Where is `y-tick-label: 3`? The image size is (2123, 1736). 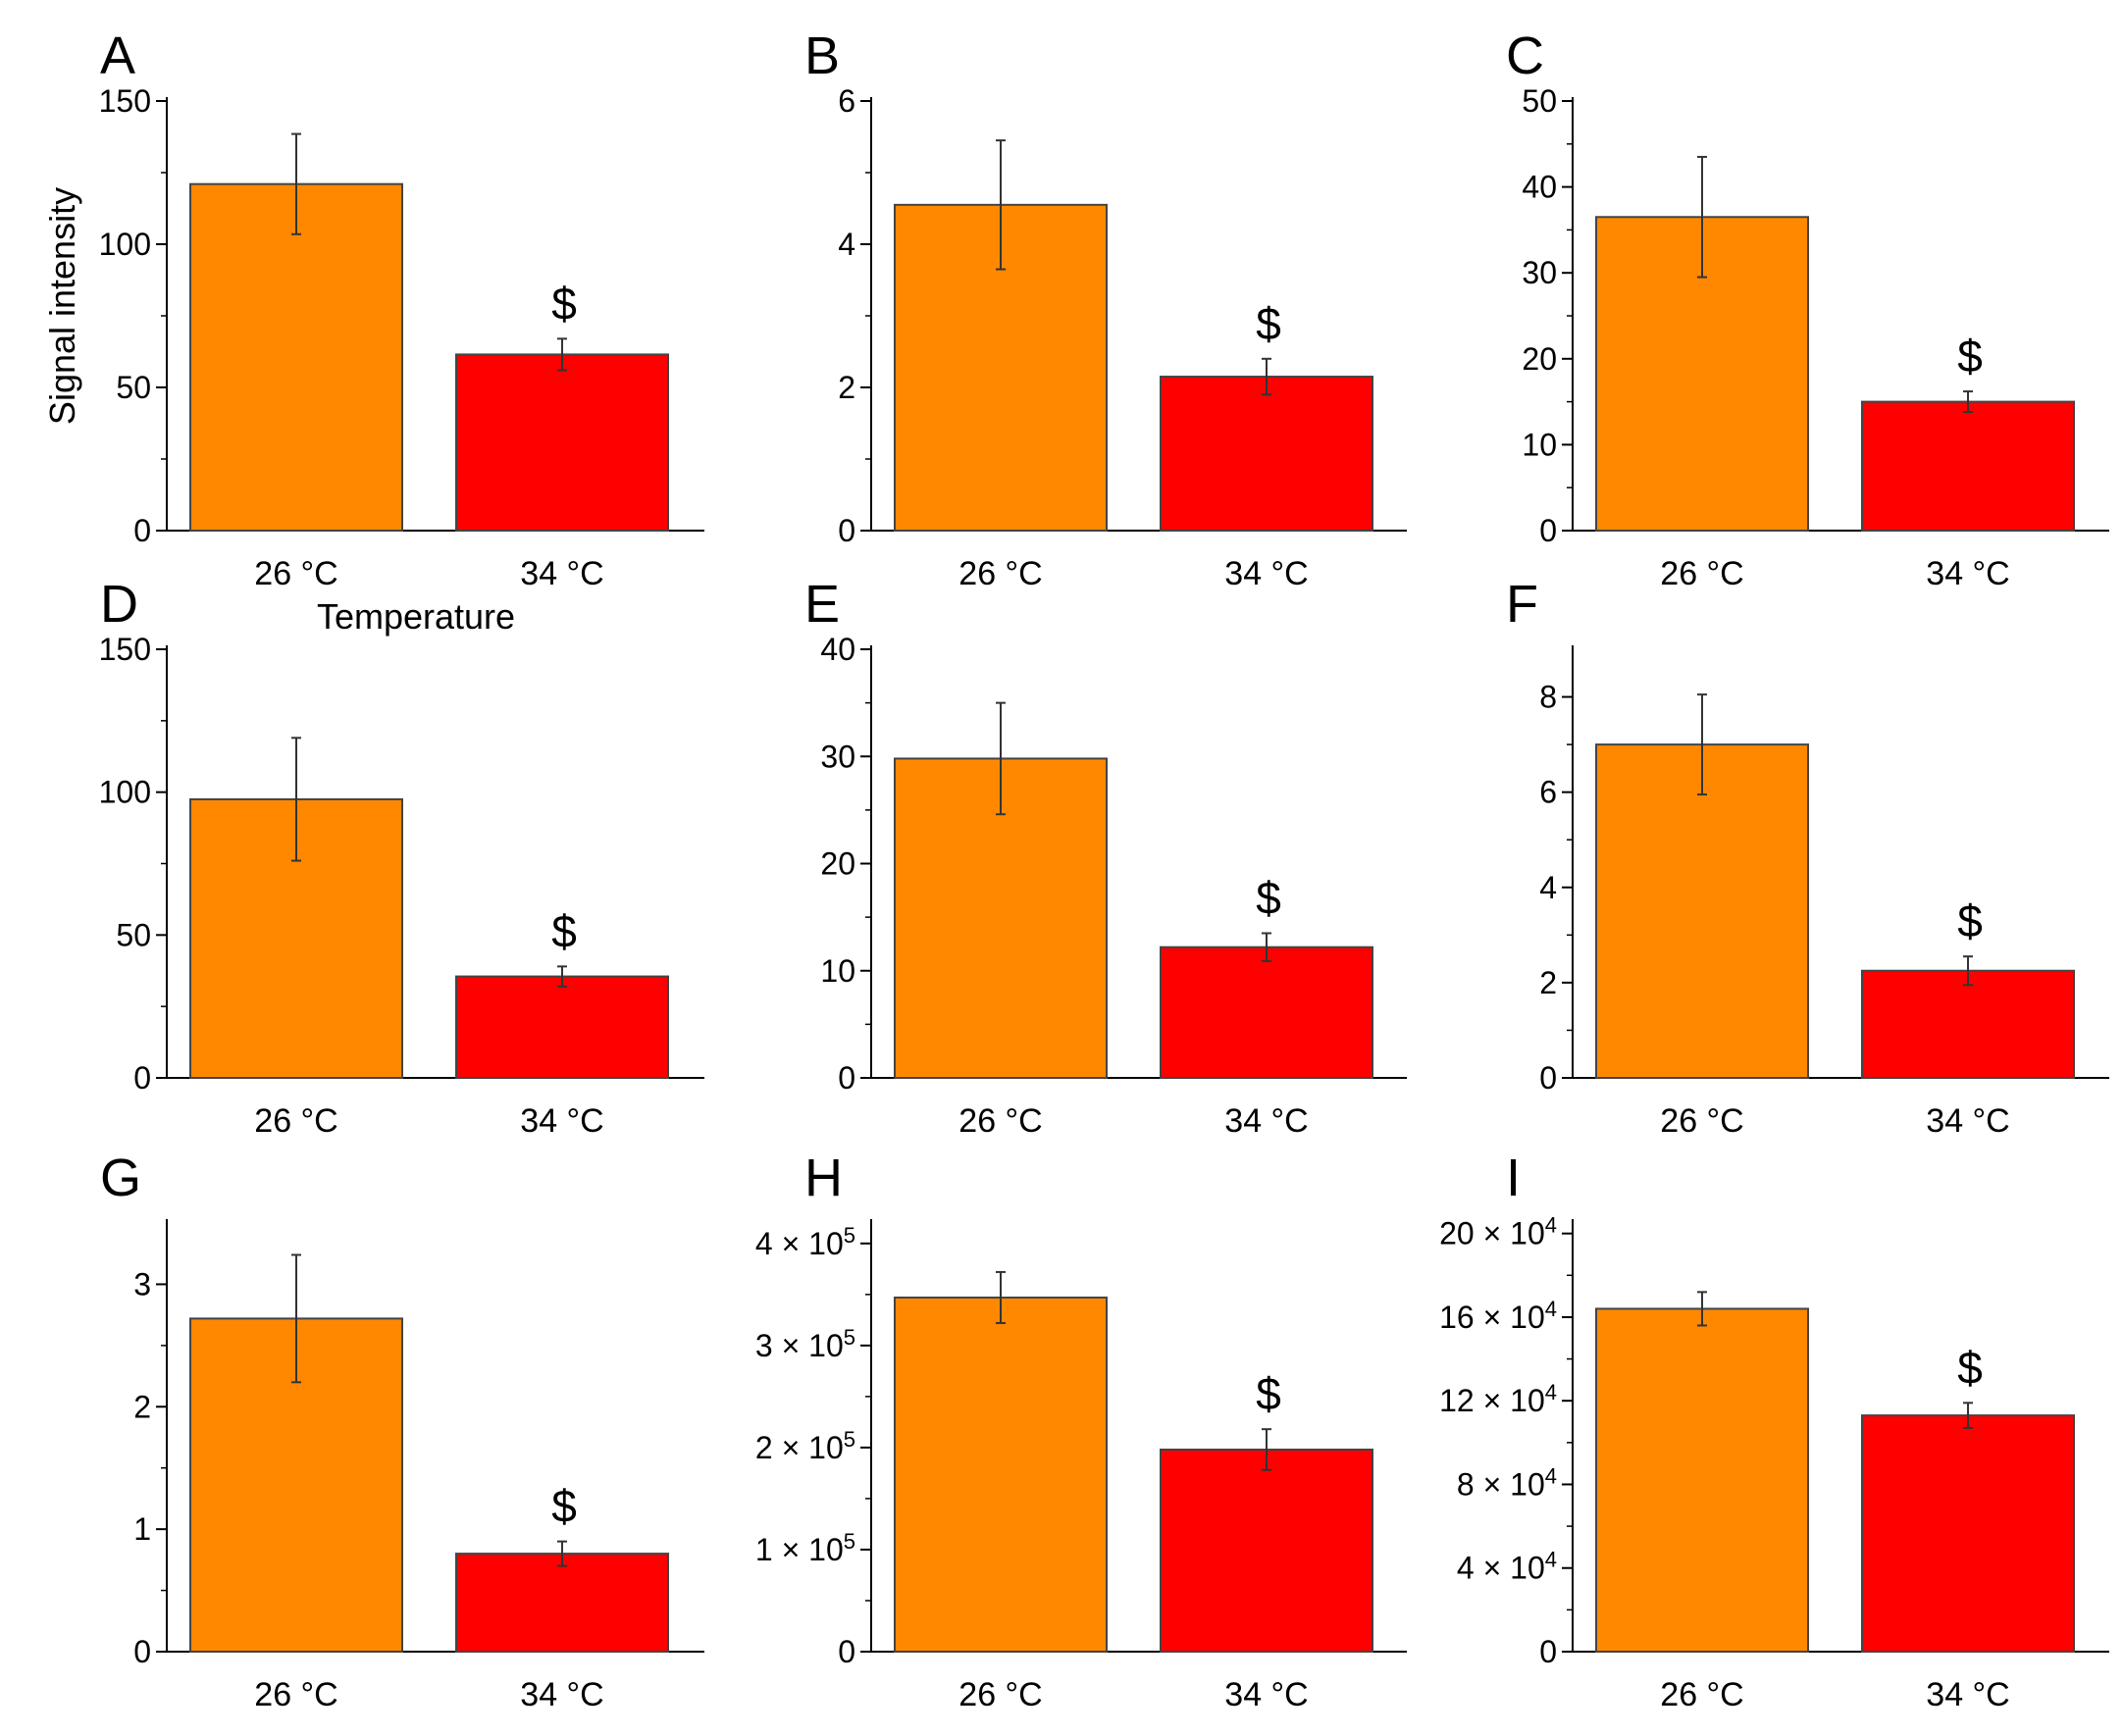 y-tick-label: 3 is located at coordinates (142, 1284).